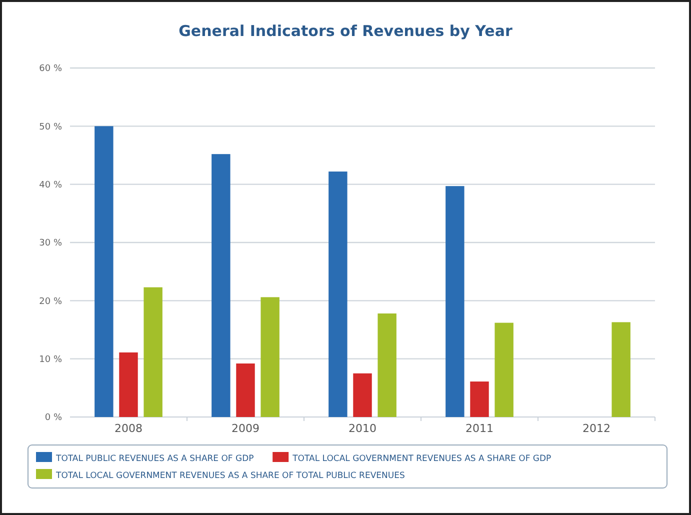 The image size is (691, 515). Describe the element at coordinates (50, 359) in the screenshot. I see `y-tick-label: 10 %` at that location.